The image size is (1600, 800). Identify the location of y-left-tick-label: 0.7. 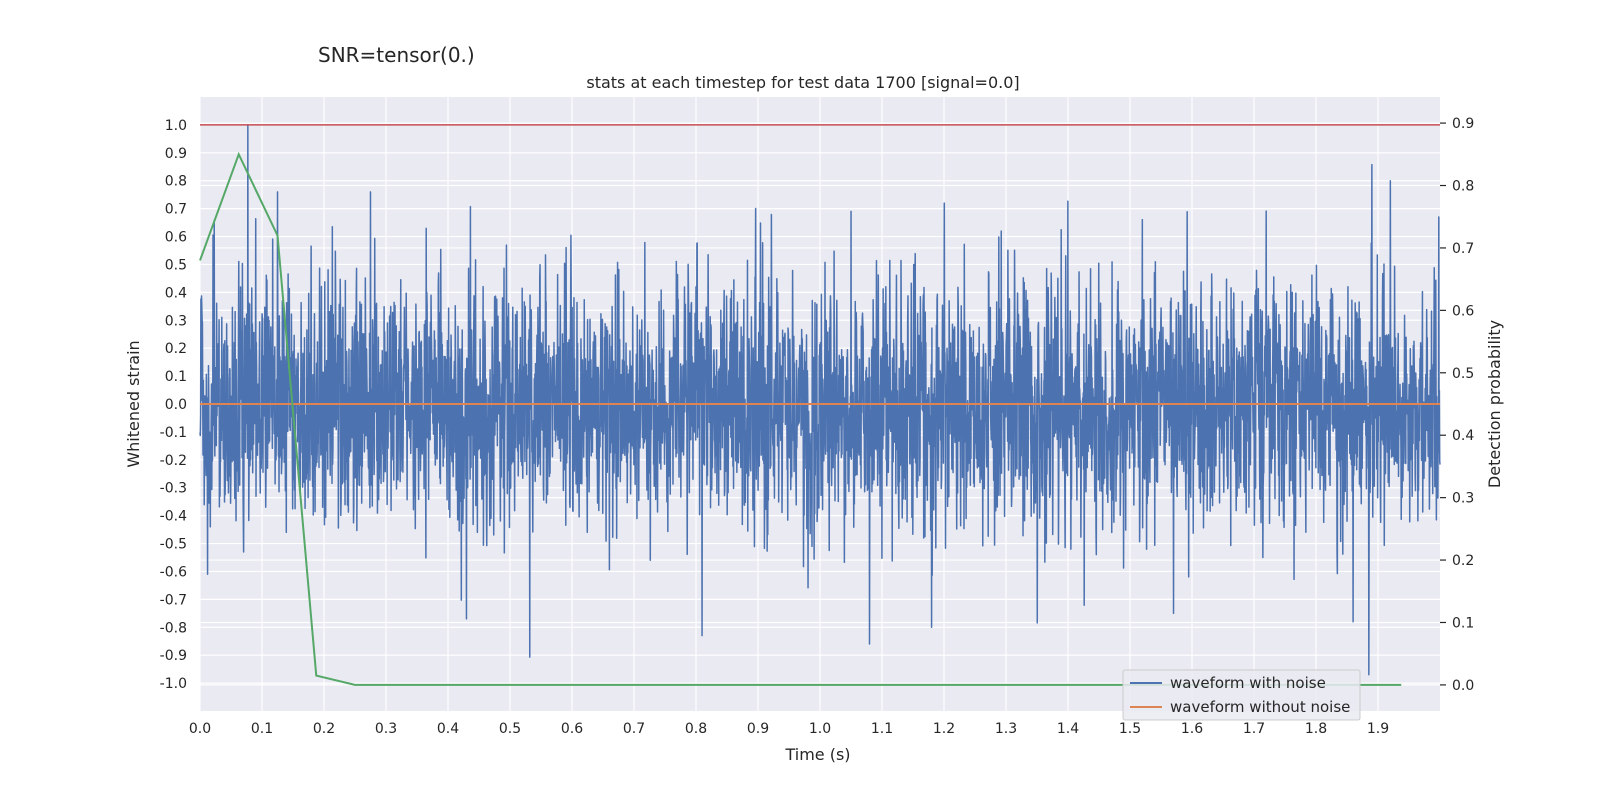
(176, 210).